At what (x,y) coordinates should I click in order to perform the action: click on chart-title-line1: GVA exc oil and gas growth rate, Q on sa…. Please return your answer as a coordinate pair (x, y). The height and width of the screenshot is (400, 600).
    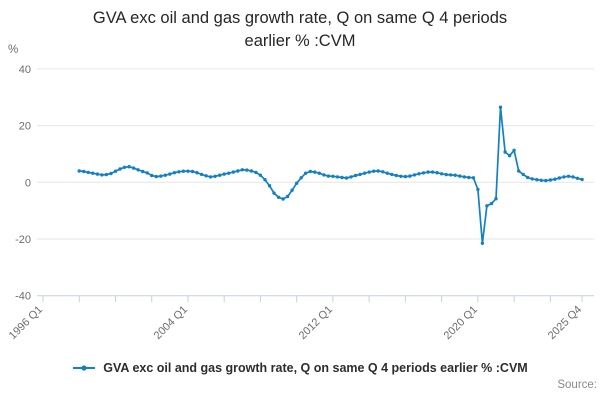
    Looking at the image, I should click on (300, 18).